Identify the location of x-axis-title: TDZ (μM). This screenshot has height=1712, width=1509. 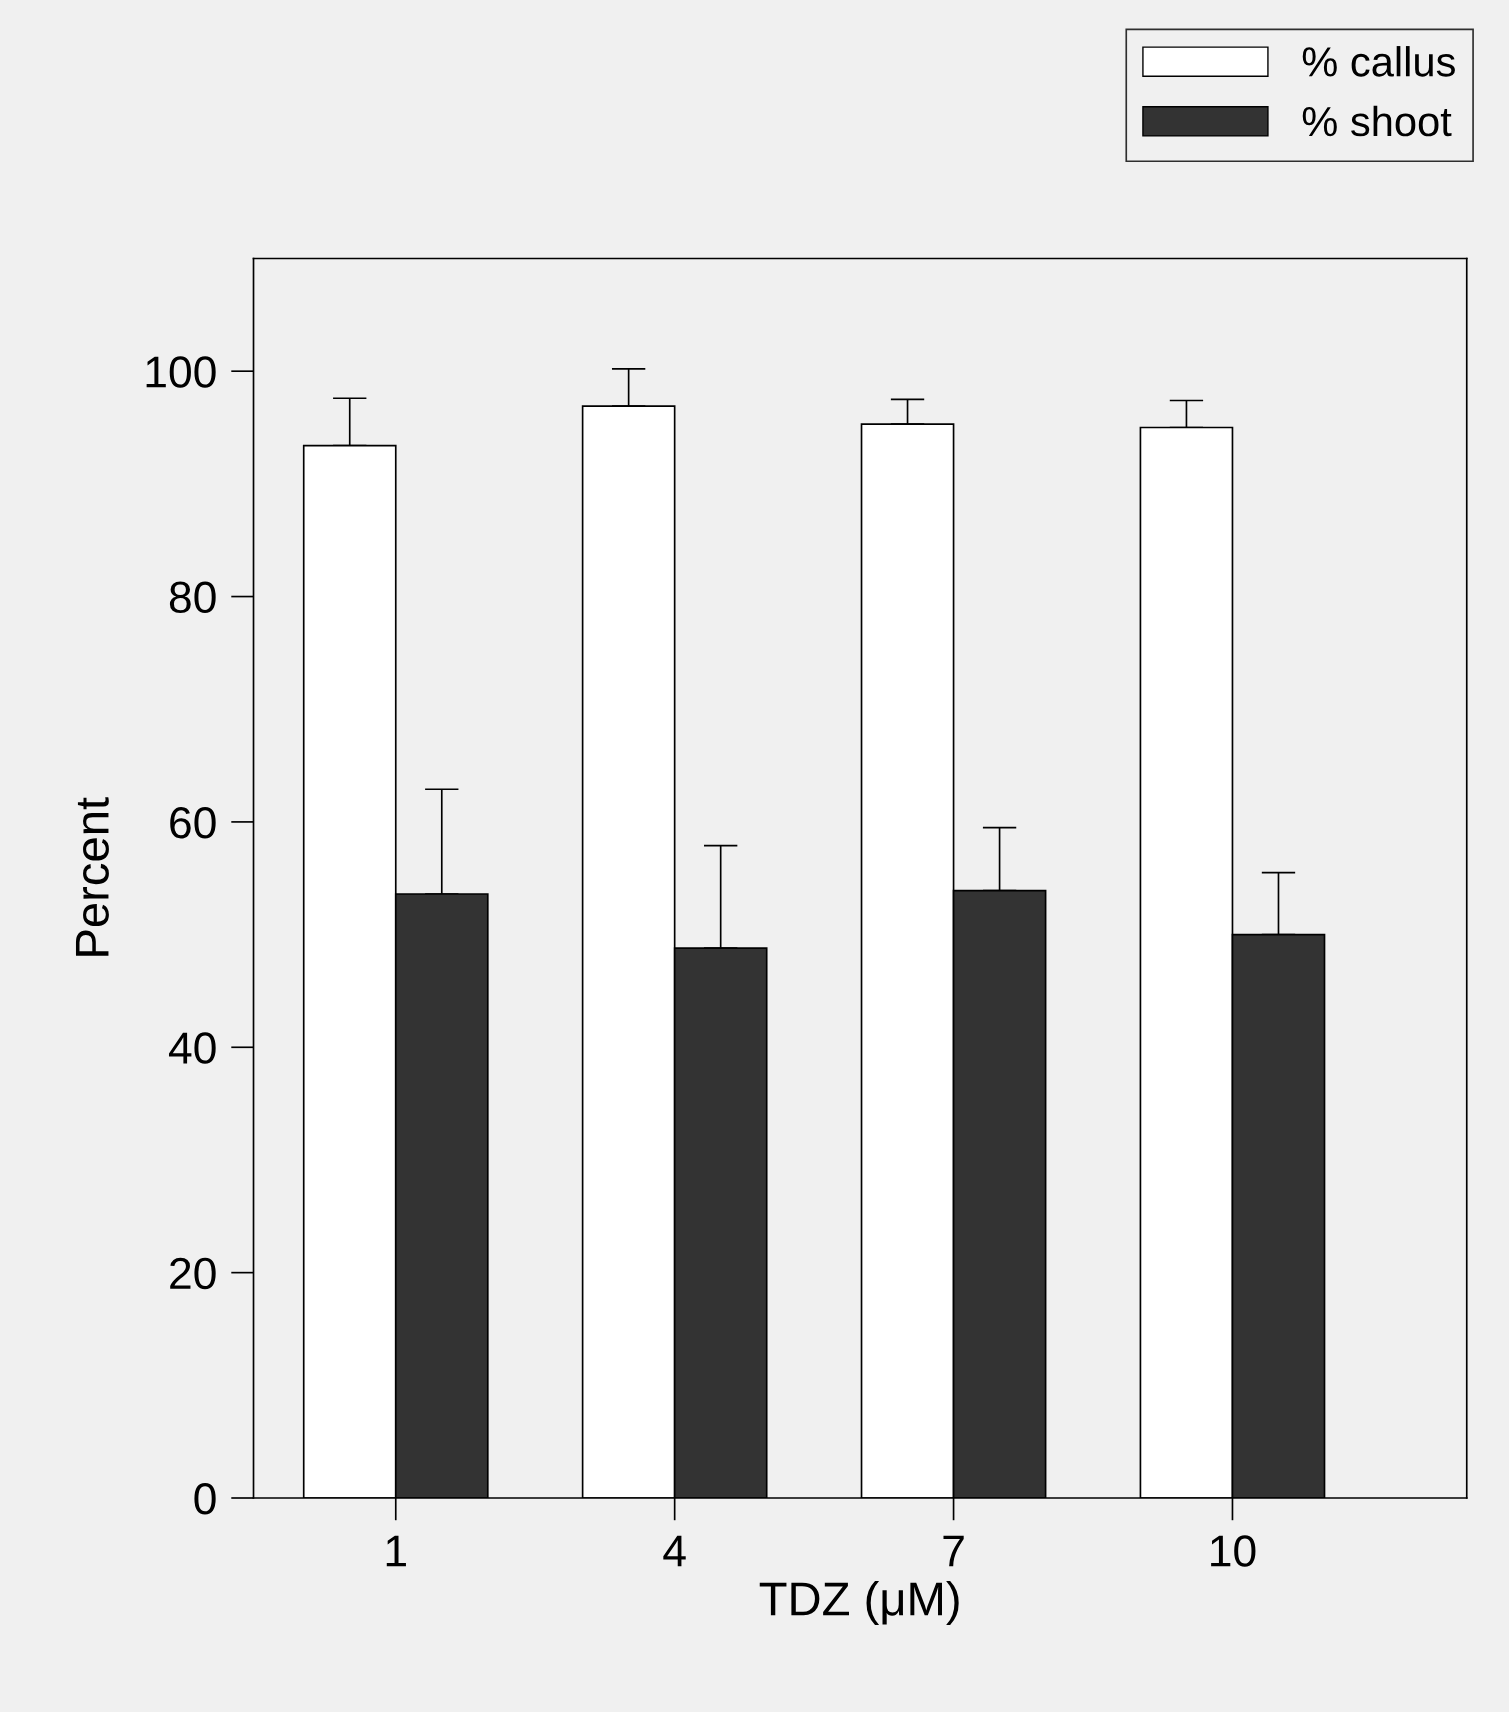
(859, 1603).